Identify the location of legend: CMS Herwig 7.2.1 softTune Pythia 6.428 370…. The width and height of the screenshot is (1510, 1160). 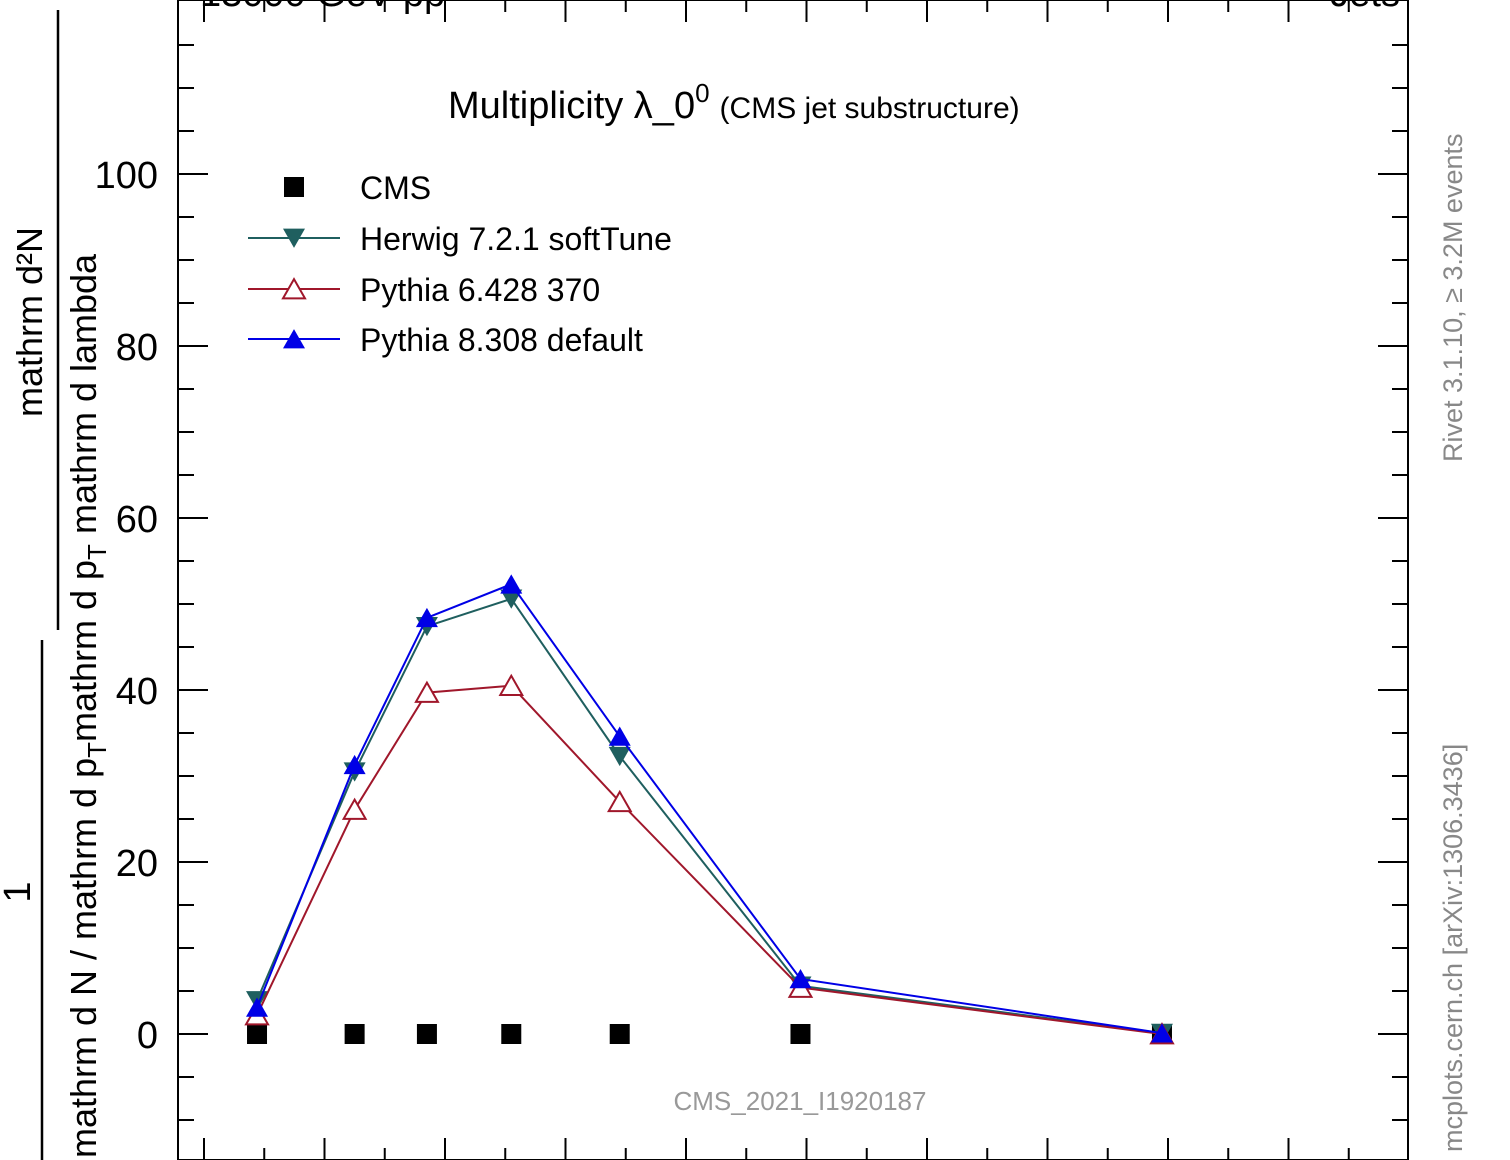
(460, 264).